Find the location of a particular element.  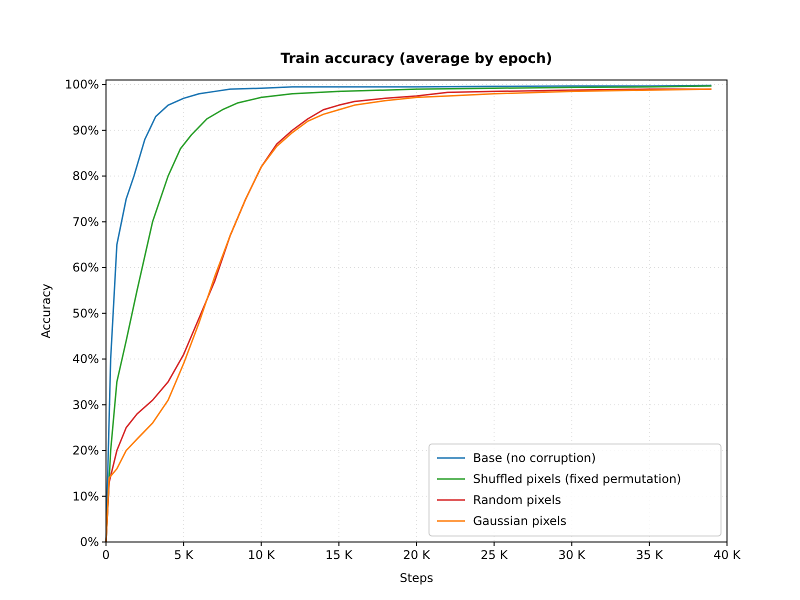

x-tick-label: 15 K is located at coordinates (339, 555).